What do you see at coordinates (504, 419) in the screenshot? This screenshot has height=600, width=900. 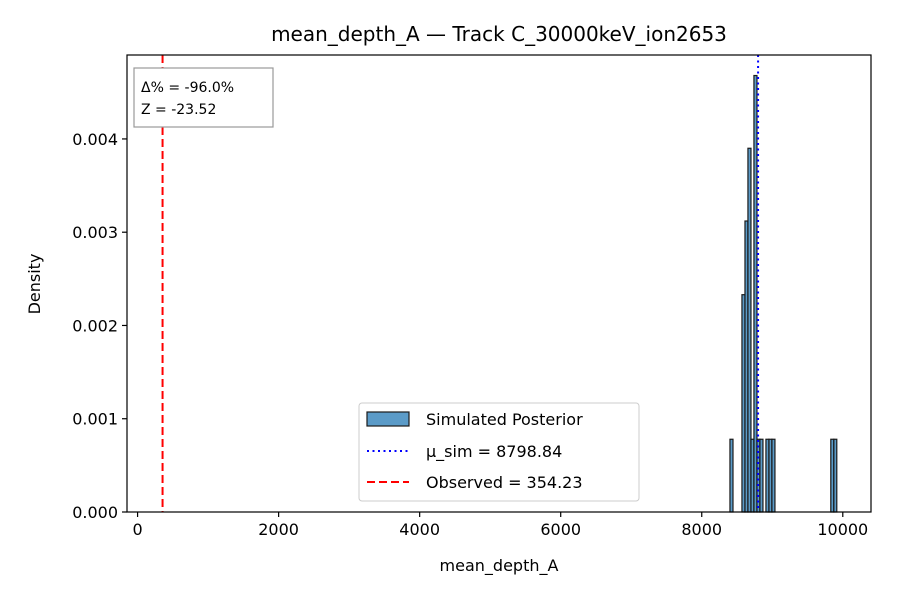 I see `legend-label-simulated-posterior: Simulated Posterior` at bounding box center [504, 419].